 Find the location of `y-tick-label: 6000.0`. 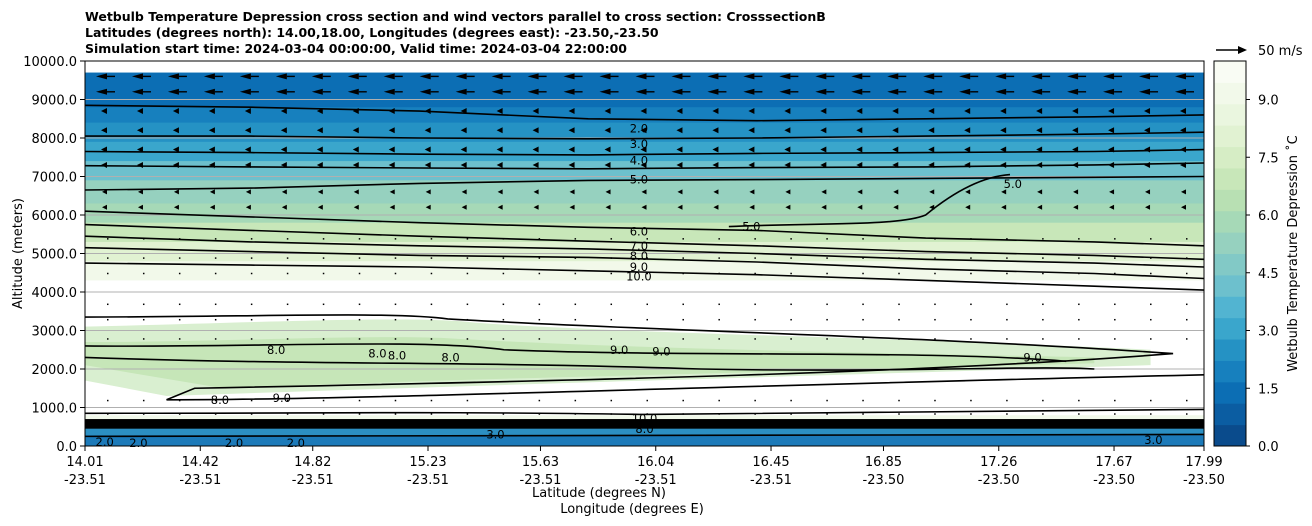

y-tick-label: 6000.0 is located at coordinates (55, 216).